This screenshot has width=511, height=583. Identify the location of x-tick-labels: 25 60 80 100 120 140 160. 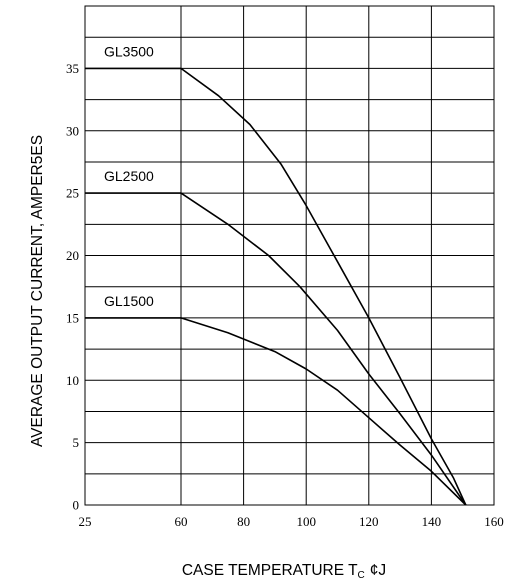
(291, 521).